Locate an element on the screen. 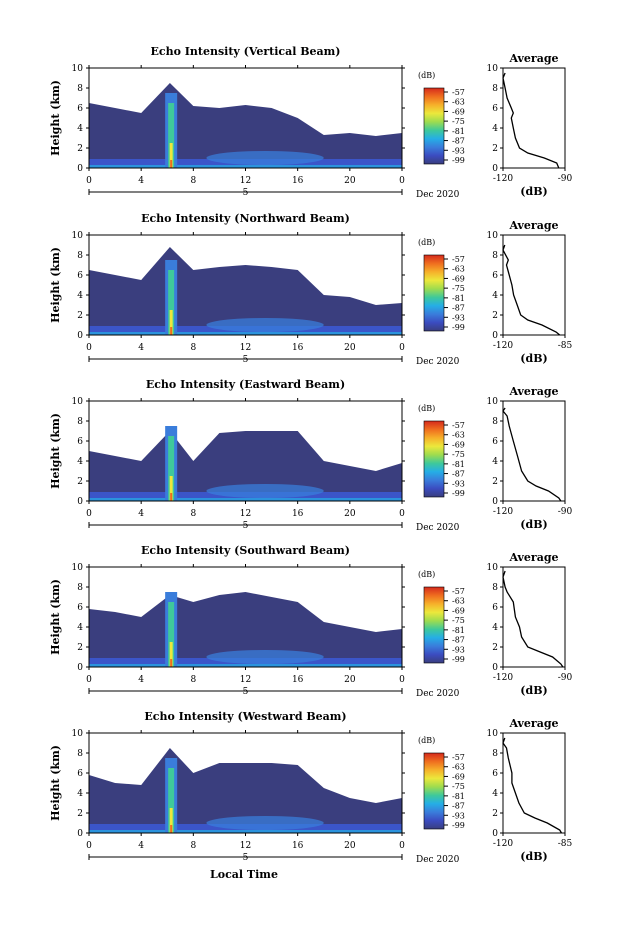 The height and width of the screenshot is (929, 620). average-panel-1: Average 0 2 4 6 8 10 -120 -85 (dB) is located at coordinates (530, 292).